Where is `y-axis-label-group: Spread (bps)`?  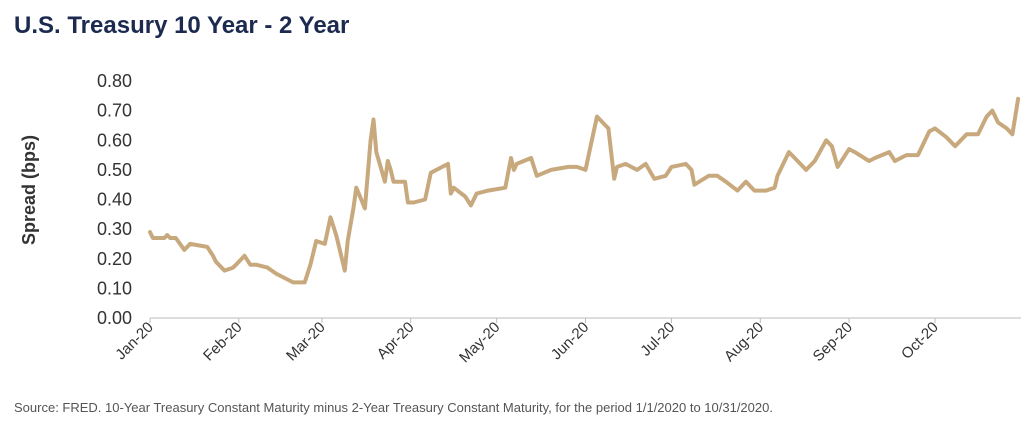
y-axis-label-group: Spread (bps) is located at coordinates (29, 190).